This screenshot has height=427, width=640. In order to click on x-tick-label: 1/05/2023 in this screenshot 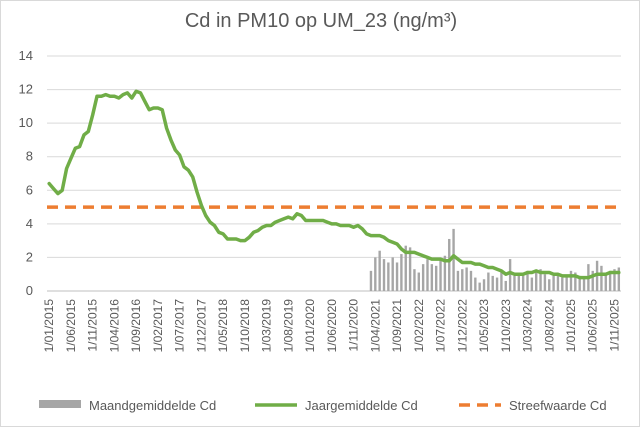, I will do `click(484, 326)`.